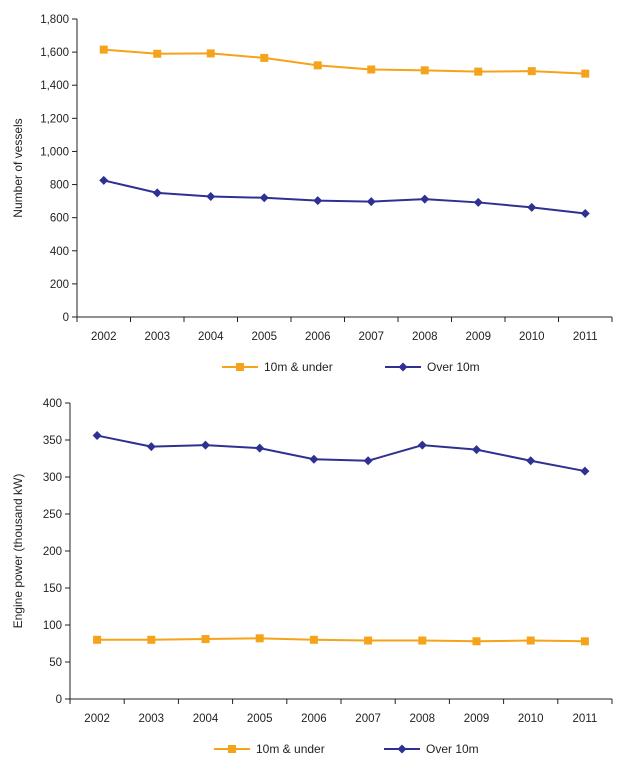 Image resolution: width=630 pixels, height=771 pixels. Describe the element at coordinates (59, 219) in the screenshot. I see `chart1-y-tick-label: 600` at that location.